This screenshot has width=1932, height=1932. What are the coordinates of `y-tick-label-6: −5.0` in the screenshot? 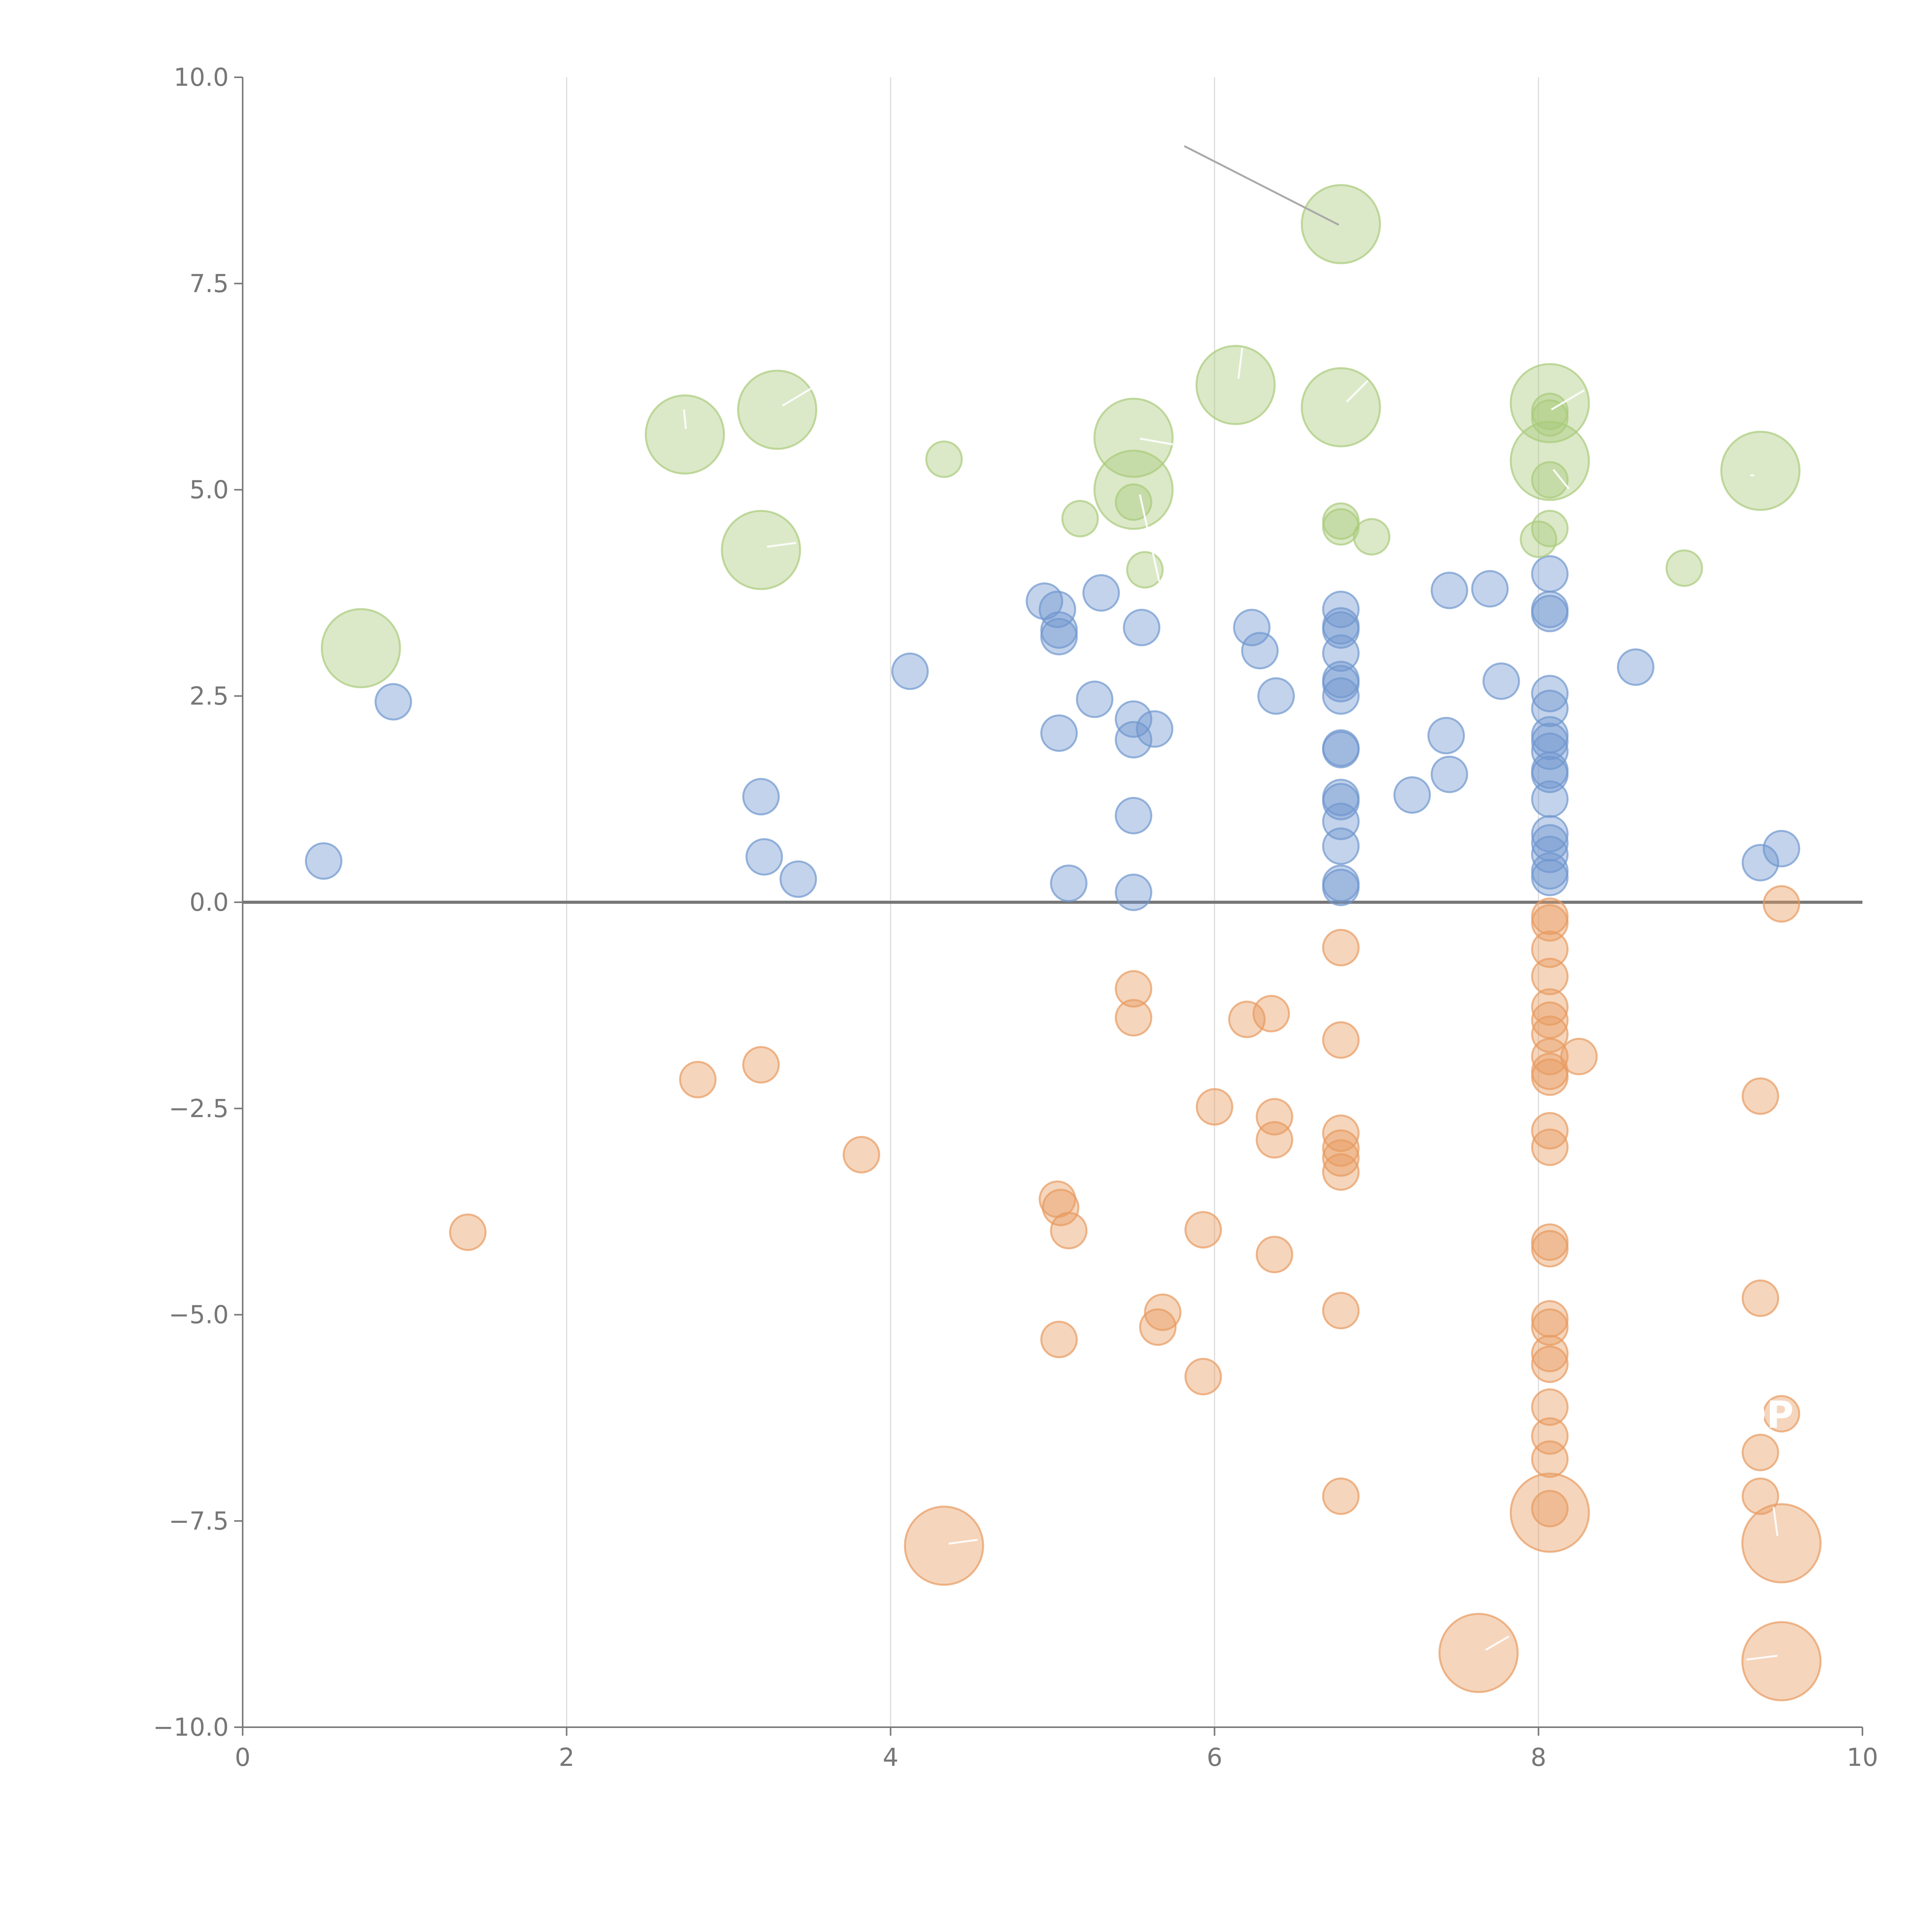 It's located at (199, 1315).